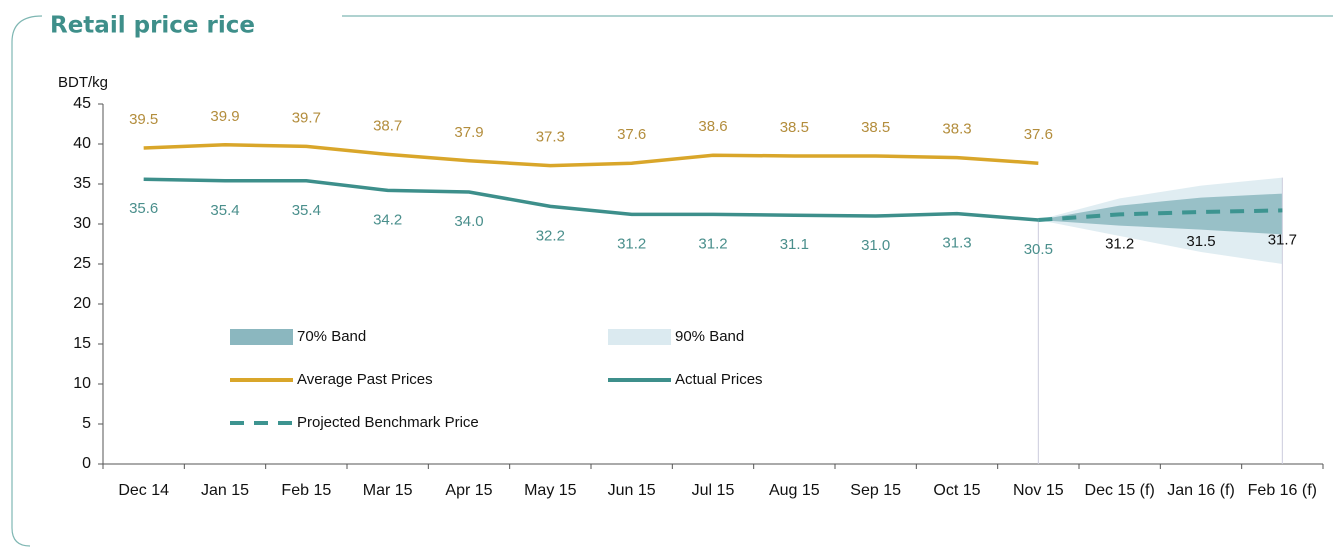 The width and height of the screenshot is (1333, 554). I want to click on x-tick-label: May 15, so click(550, 490).